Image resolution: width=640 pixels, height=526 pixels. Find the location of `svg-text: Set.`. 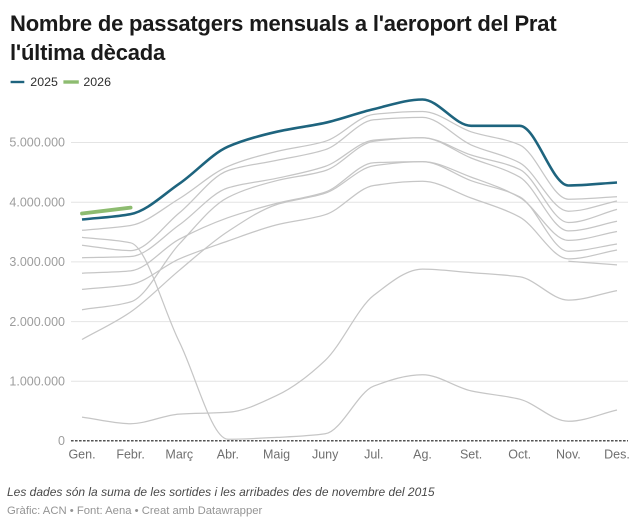

svg-text: Set. is located at coordinates (471, 455).